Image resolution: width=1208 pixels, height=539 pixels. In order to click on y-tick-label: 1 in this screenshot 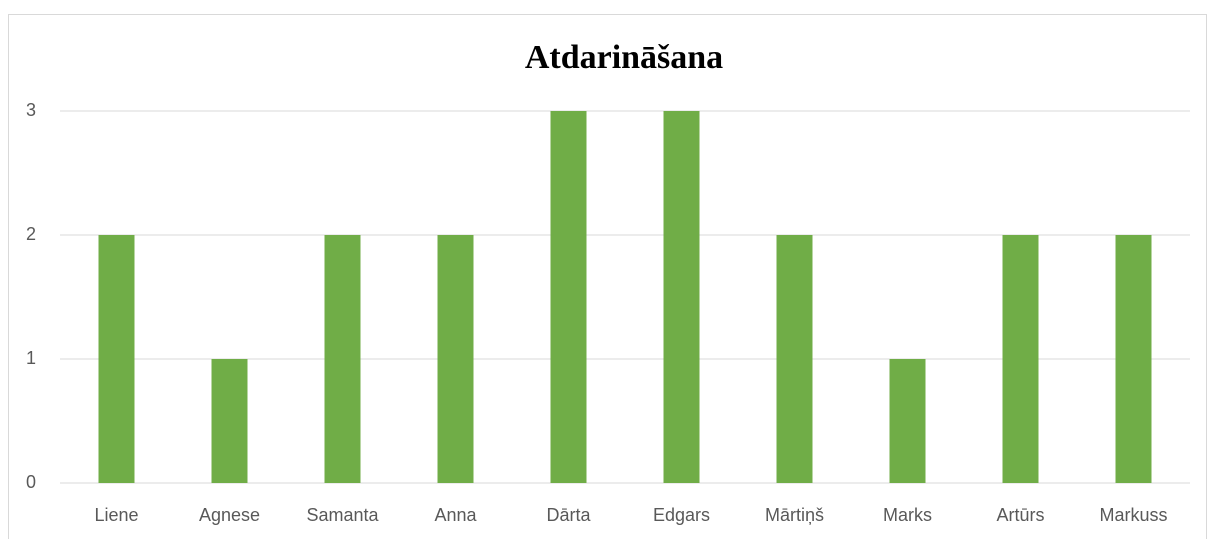, I will do `click(31, 358)`.